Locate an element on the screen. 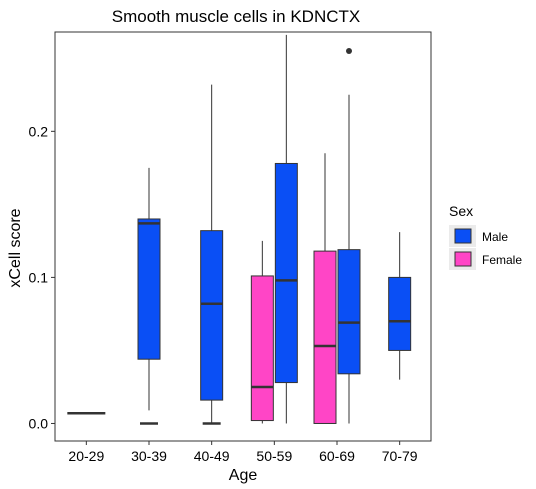  x-tick-label: 50-59 is located at coordinates (274, 456).